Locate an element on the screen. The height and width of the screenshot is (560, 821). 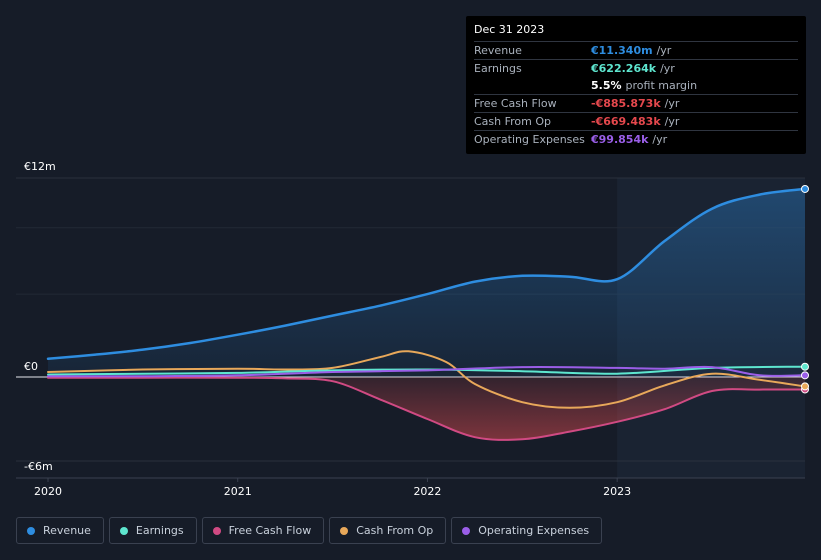
legend-item-operating-expenses: Operating Expenses is located at coordinates (527, 530).